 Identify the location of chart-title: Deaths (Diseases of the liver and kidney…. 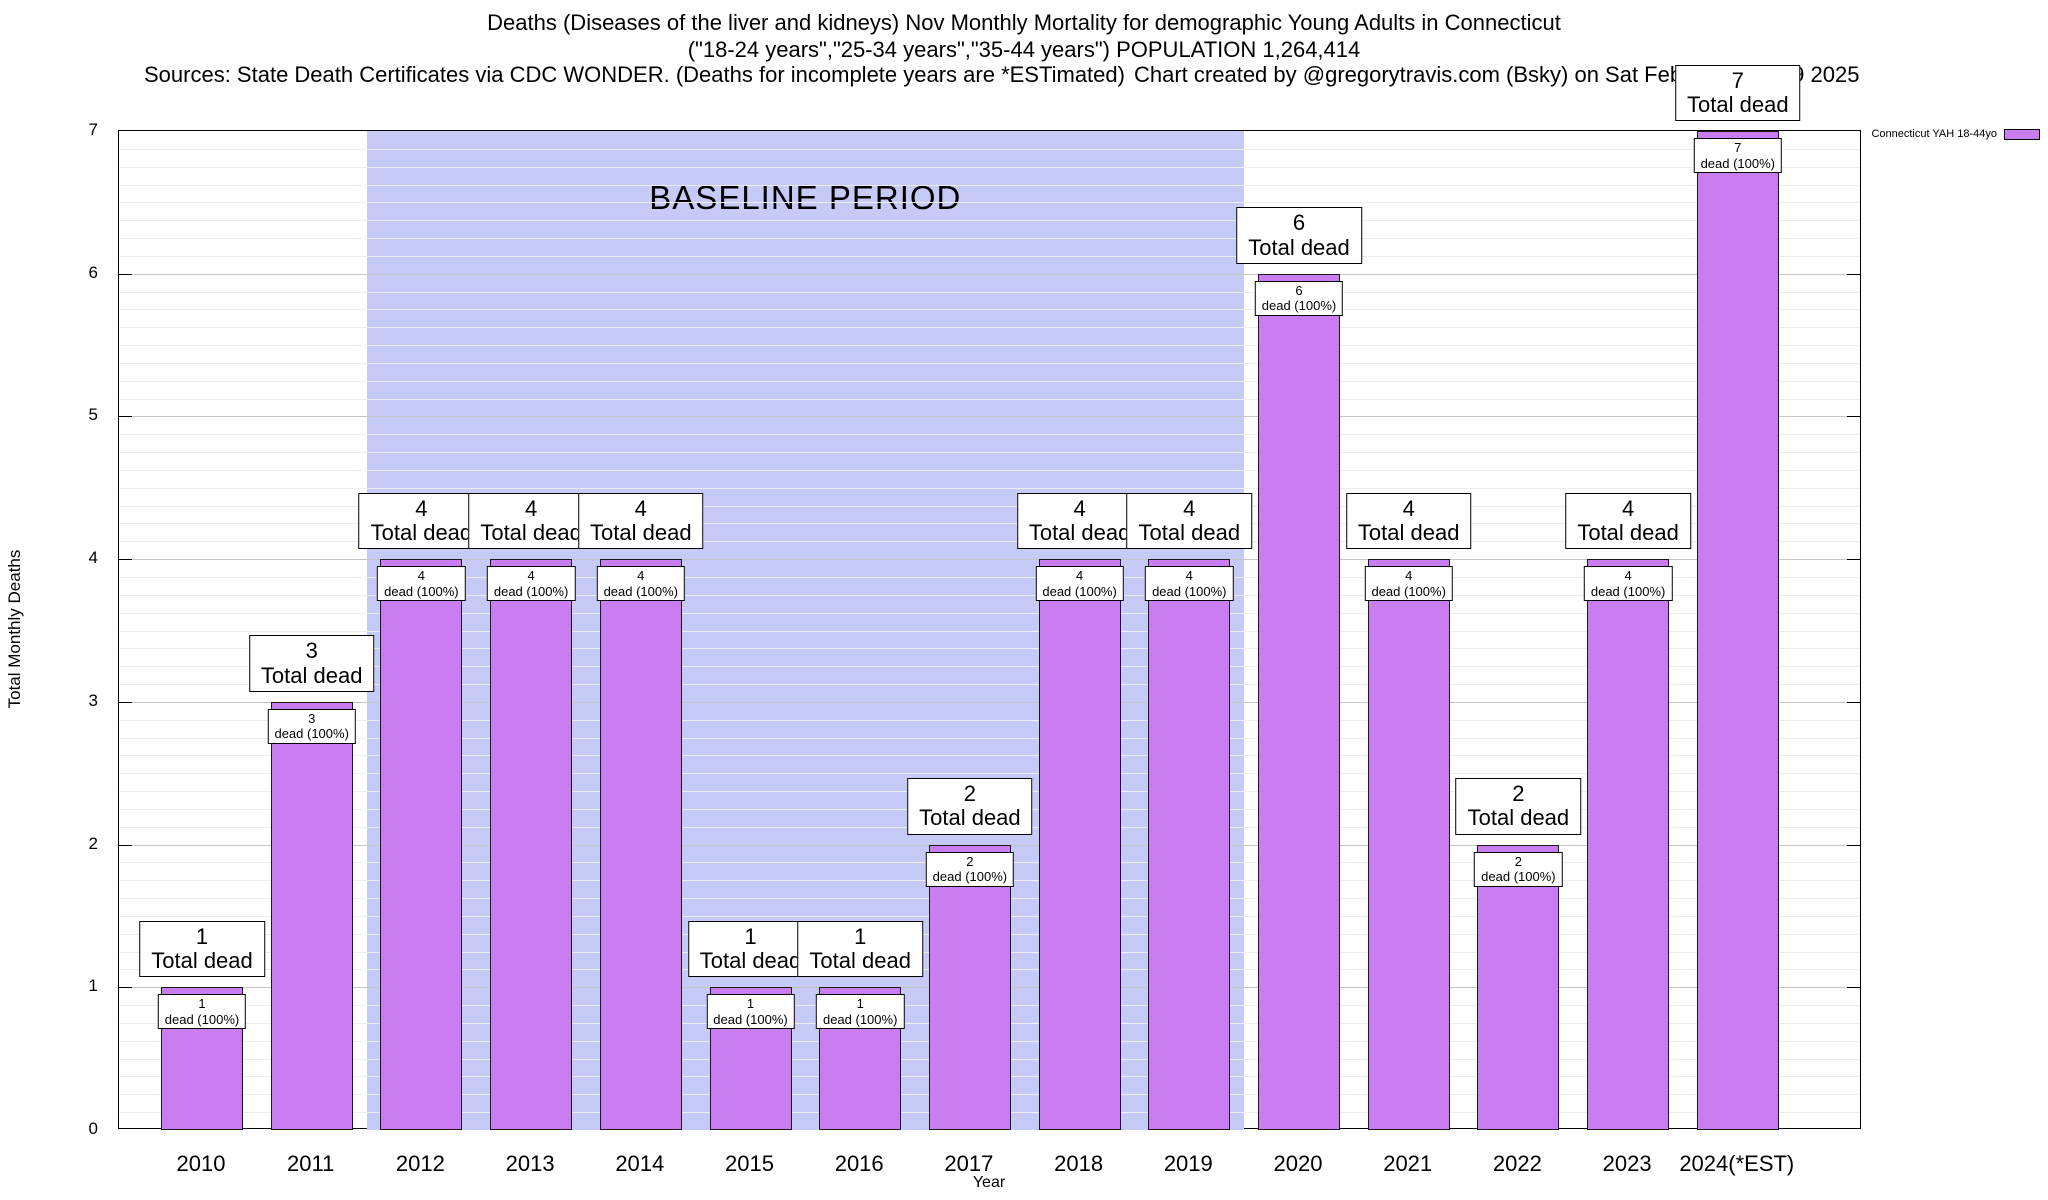
(1024, 22).